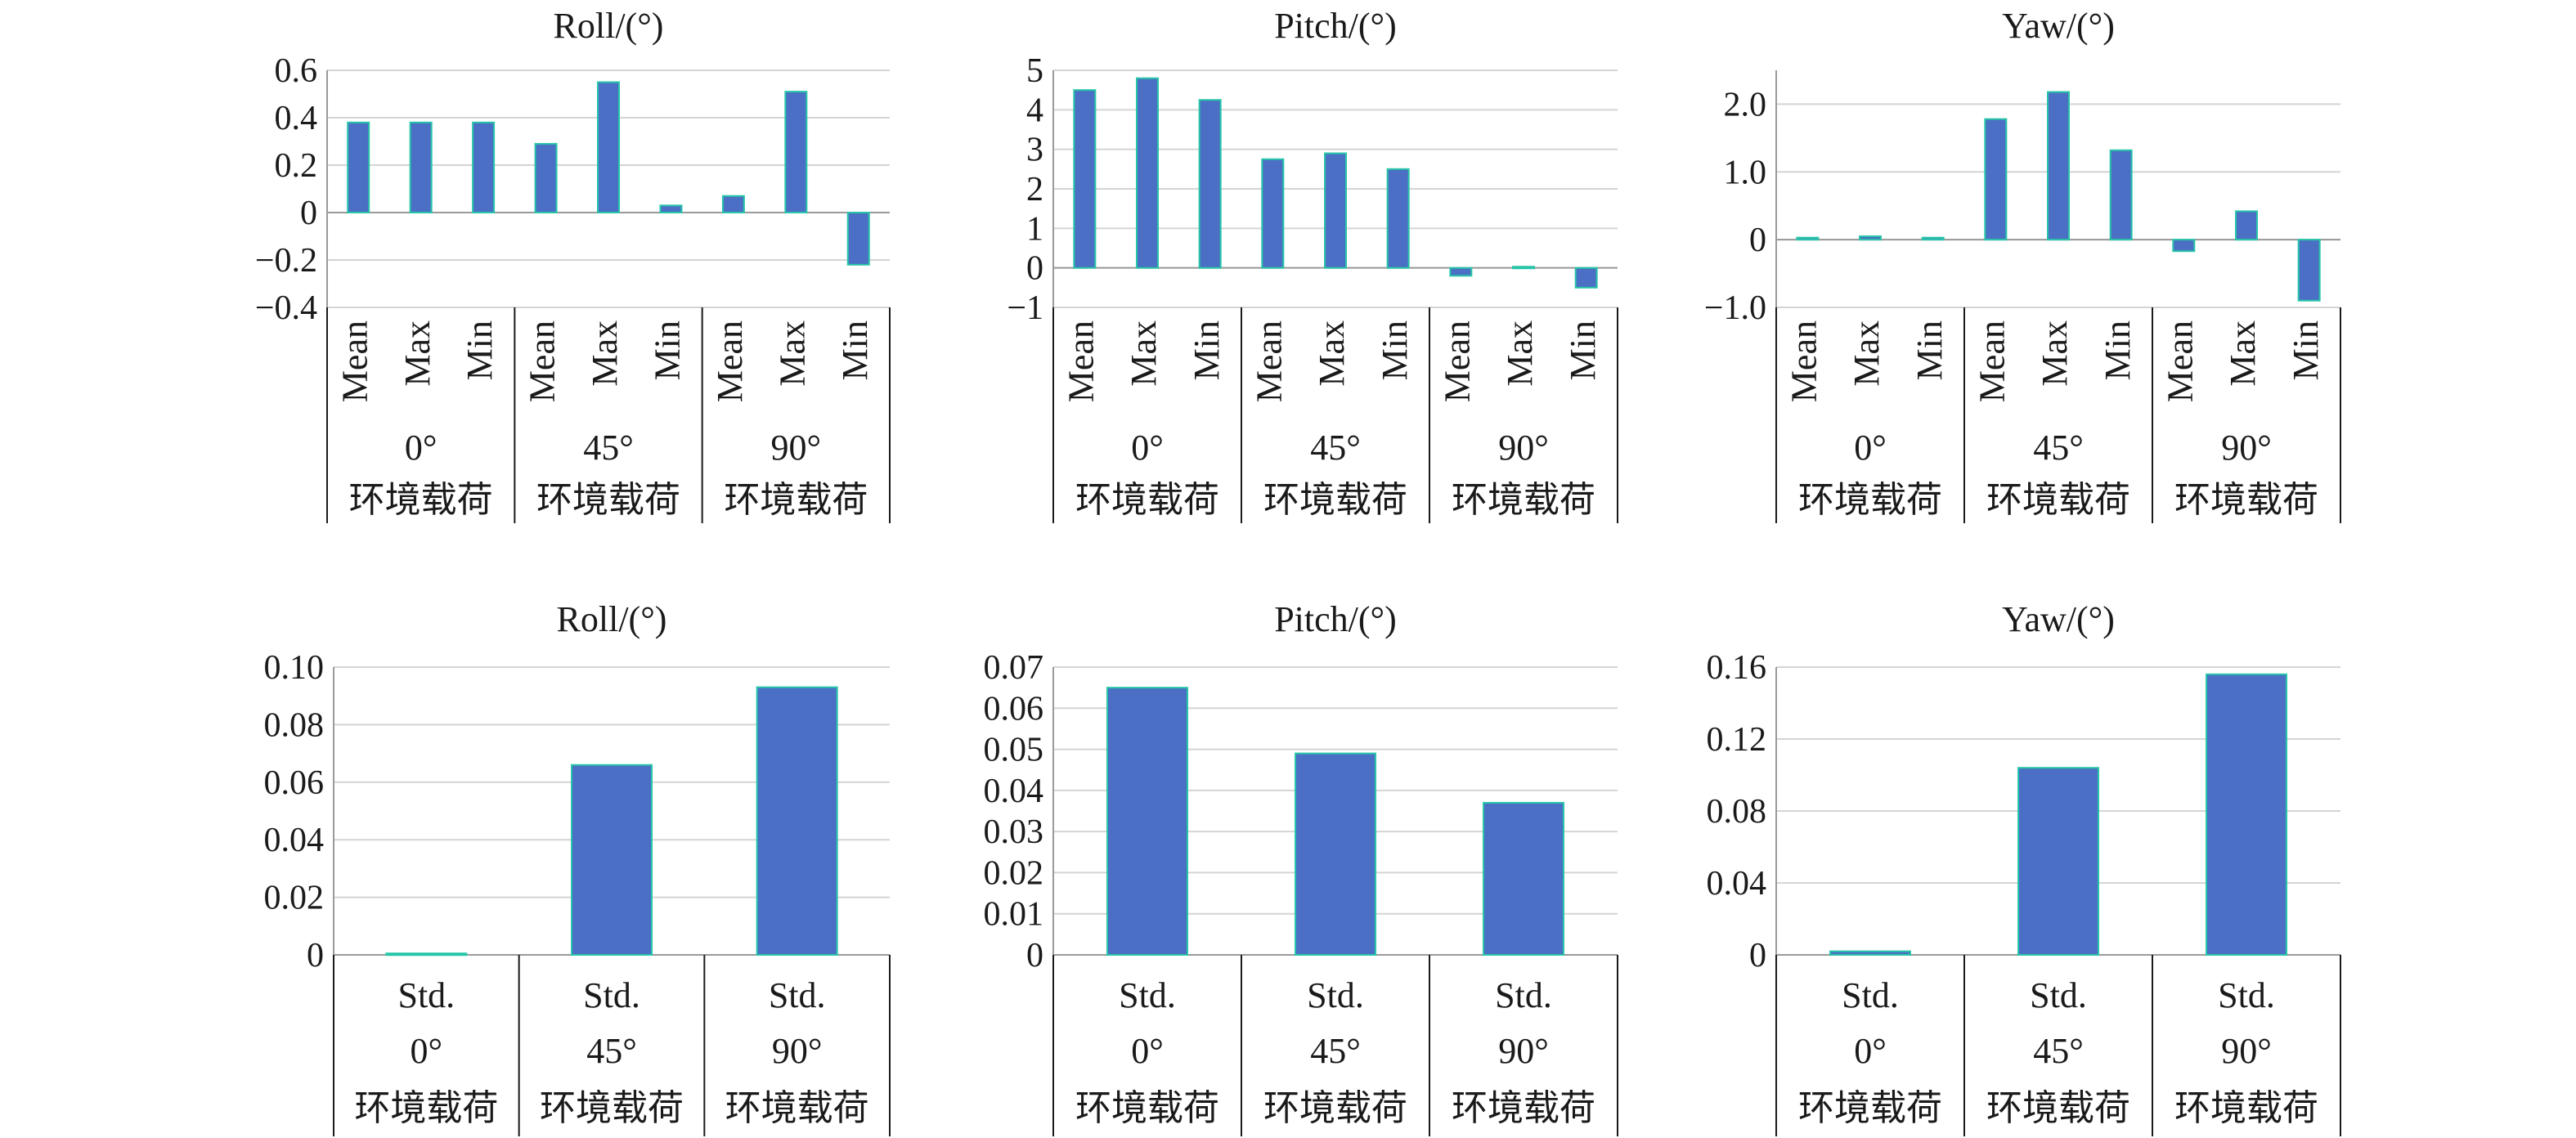  I want to click on chart-3-title: Yaw/(°), so click(2058, 26).